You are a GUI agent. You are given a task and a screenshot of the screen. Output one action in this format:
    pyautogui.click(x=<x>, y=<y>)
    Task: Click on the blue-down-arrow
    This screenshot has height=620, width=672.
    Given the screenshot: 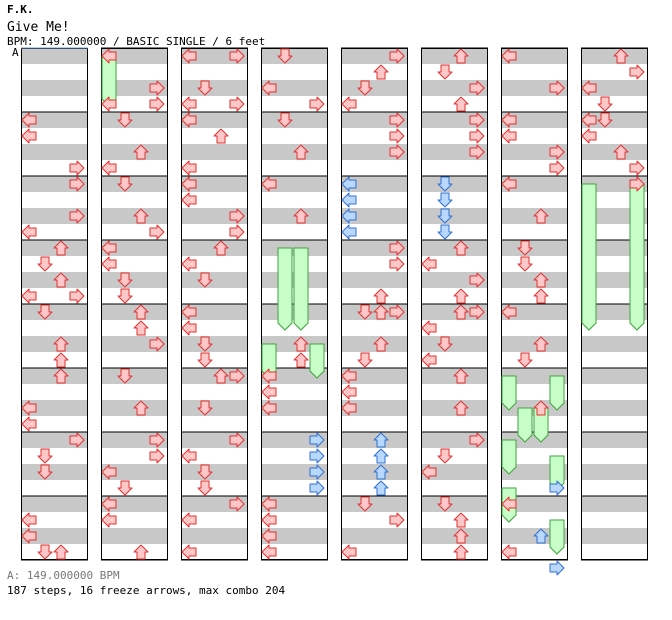 What is the action you would take?
    pyautogui.click(x=445, y=216)
    